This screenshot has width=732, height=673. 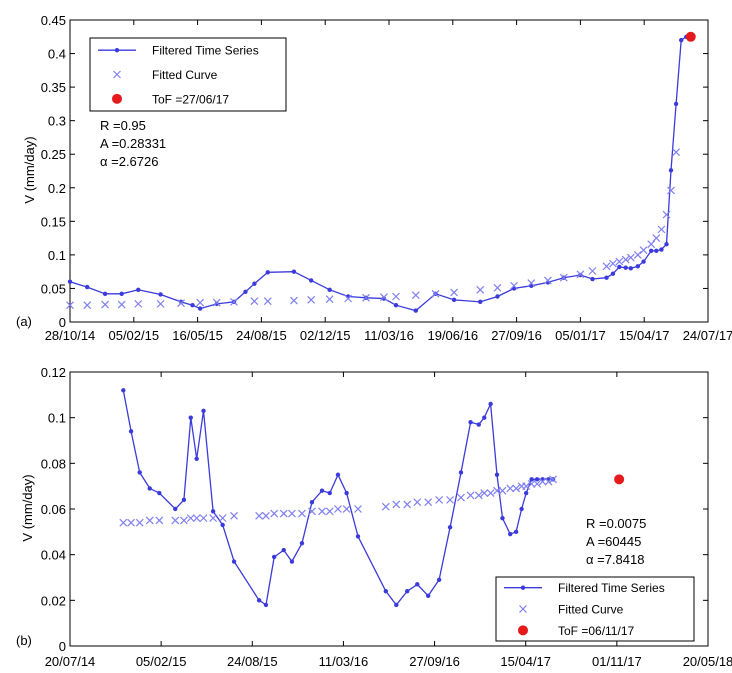 I want to click on stat-annotation: R =0.0075, so click(x=616, y=523).